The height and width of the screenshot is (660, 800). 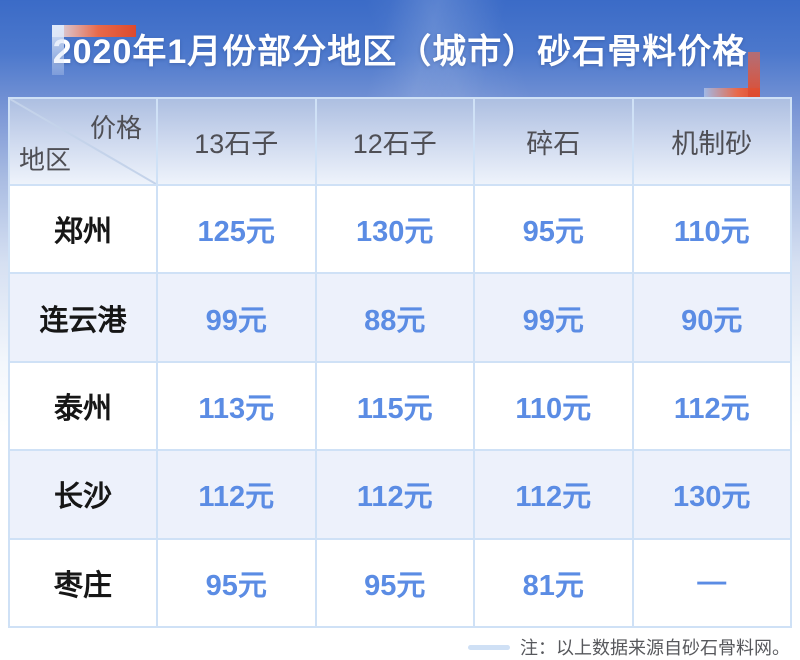 What do you see at coordinates (489, 647) in the screenshot?
I see `note-dash-icon` at bounding box center [489, 647].